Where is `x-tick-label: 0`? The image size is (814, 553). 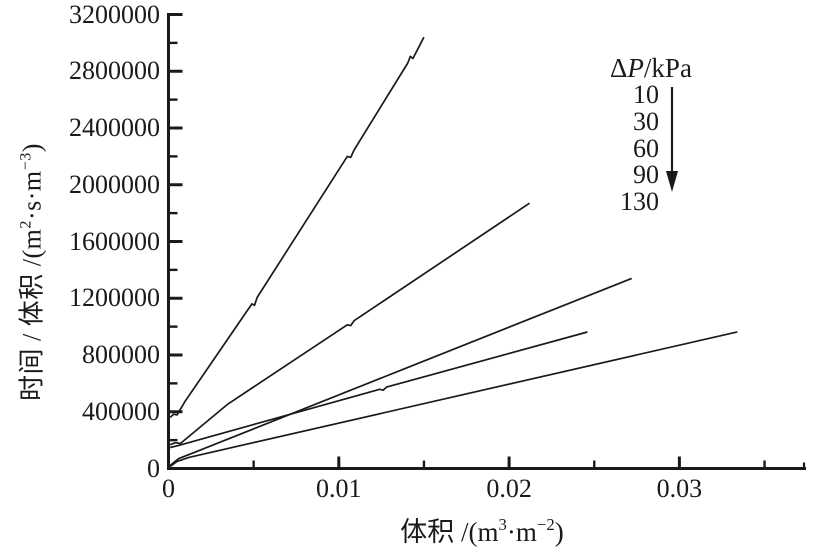 x-tick-label: 0 is located at coordinates (168, 488).